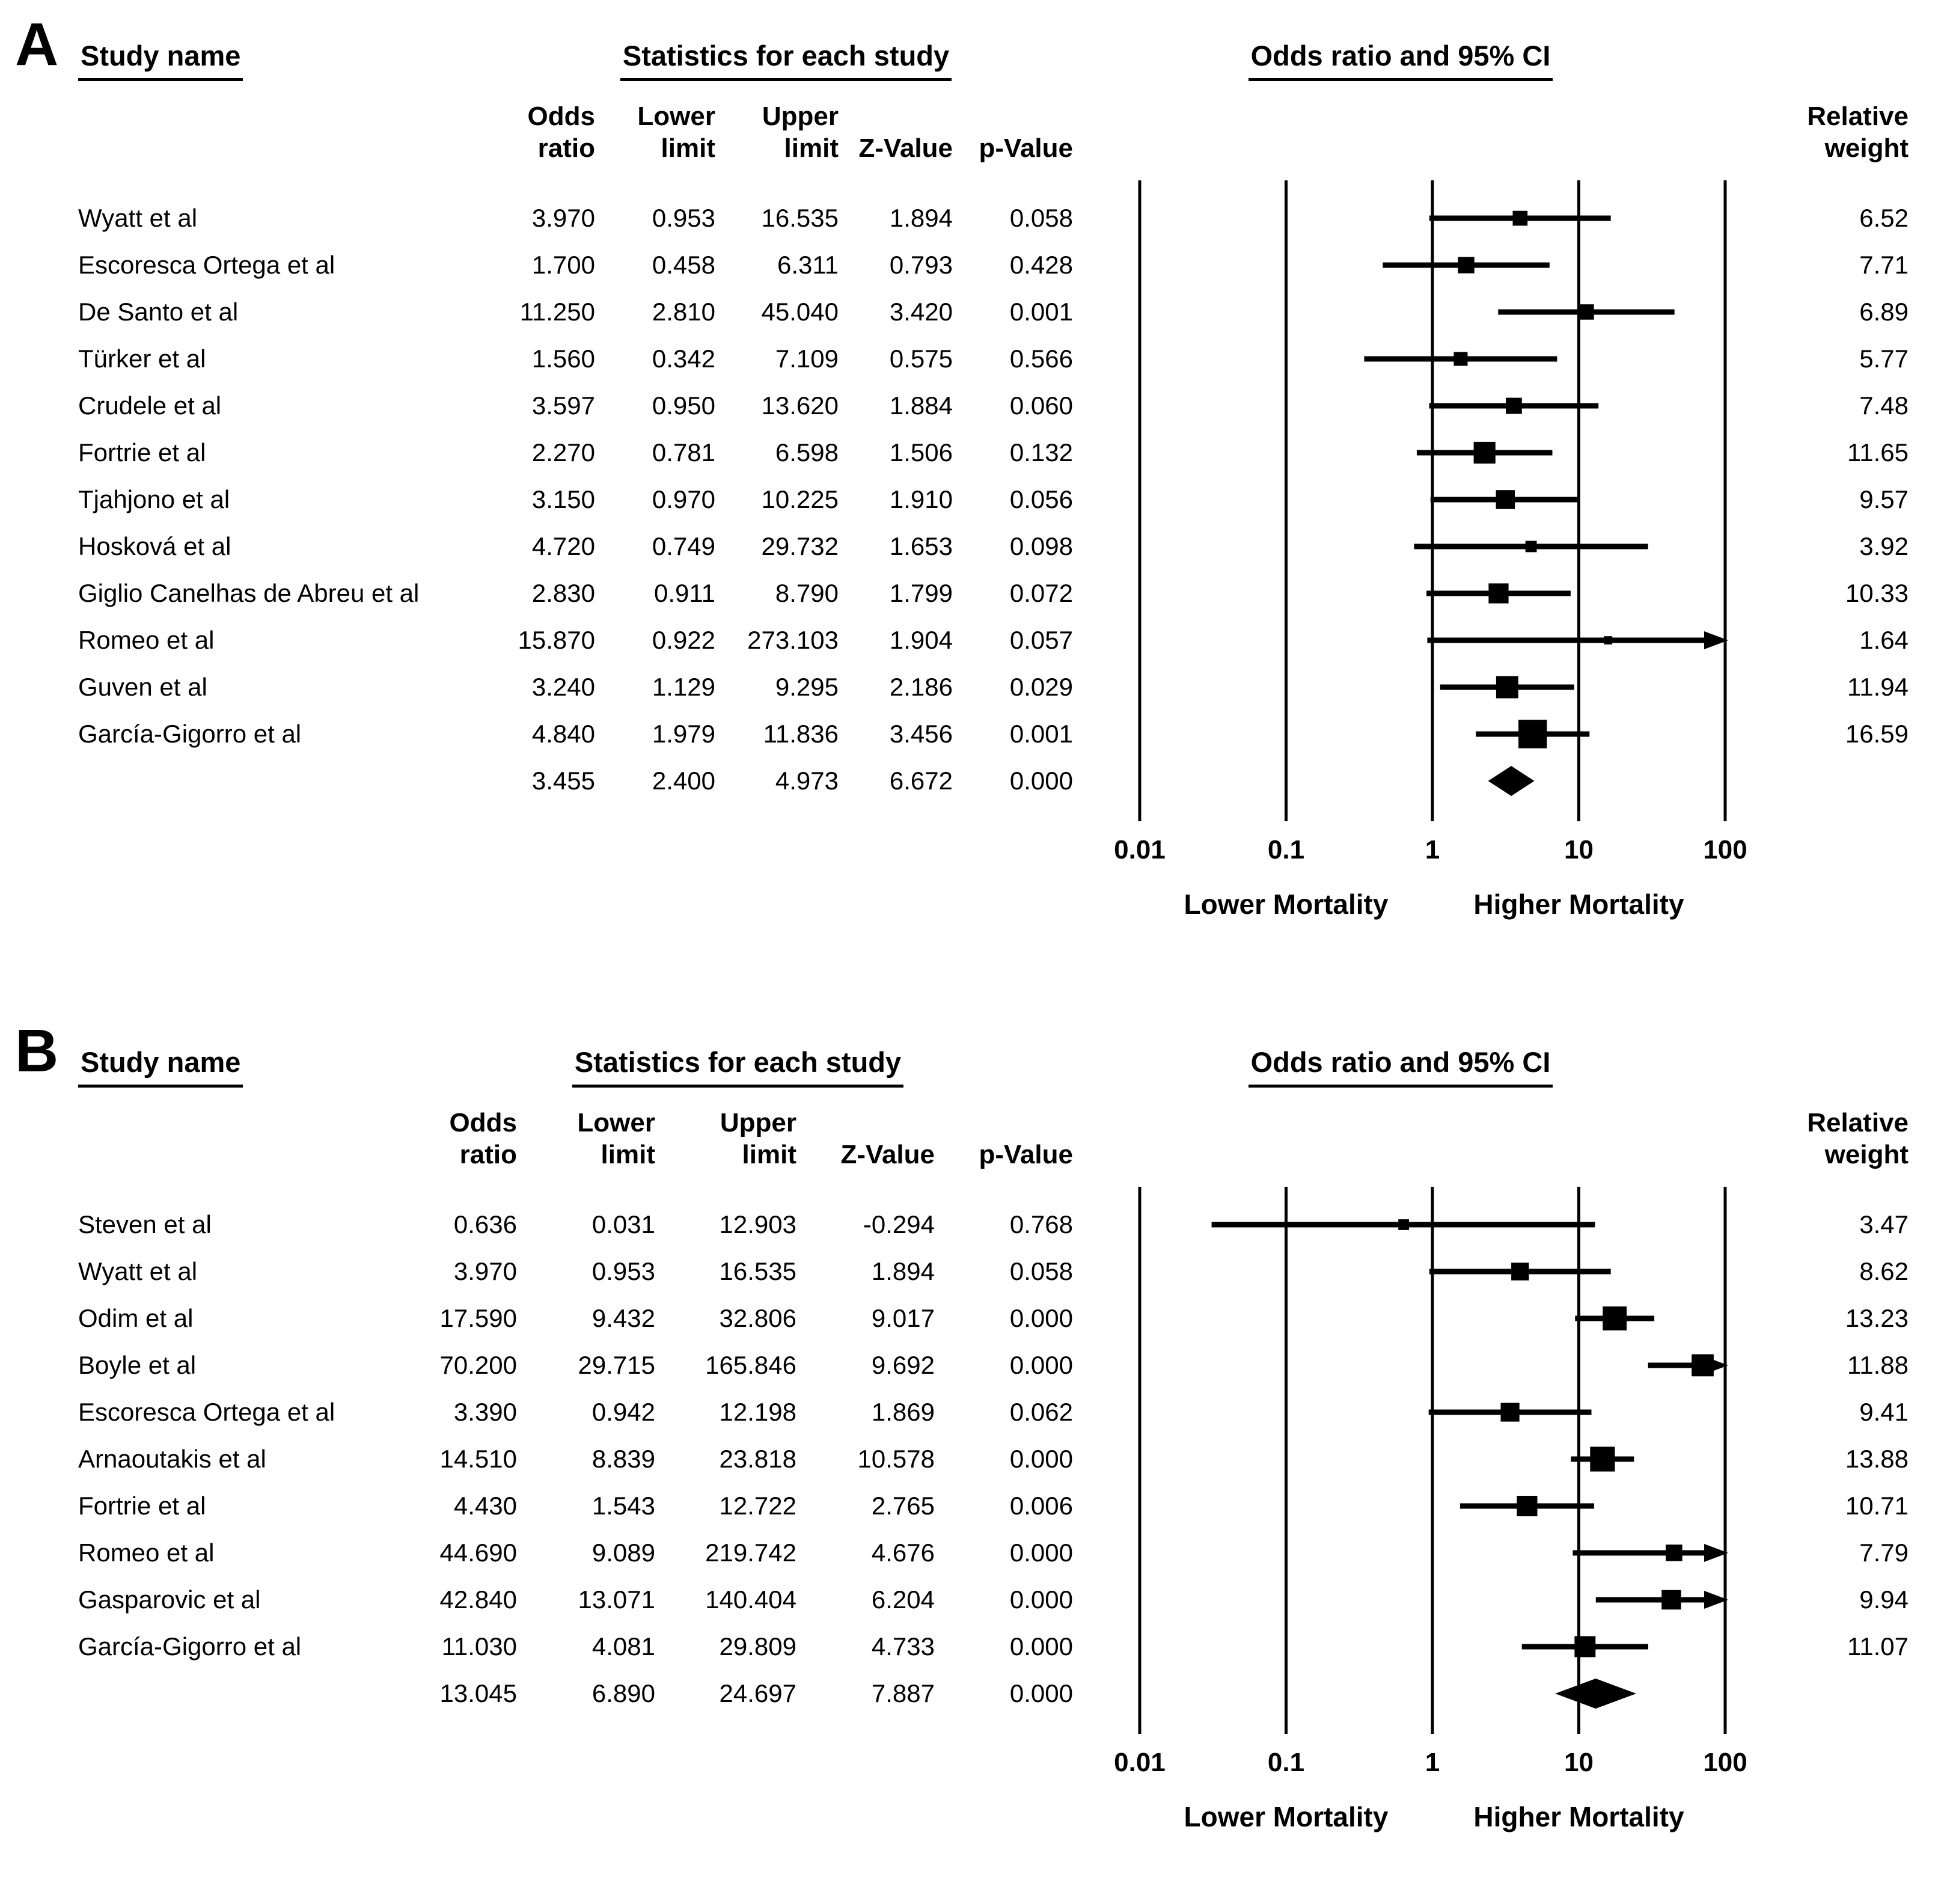 Image resolution: width=1953 pixels, height=1904 pixels. I want to click on direction-label-cell: Lower Mortality Higher Mortality, so click(1401, 904).